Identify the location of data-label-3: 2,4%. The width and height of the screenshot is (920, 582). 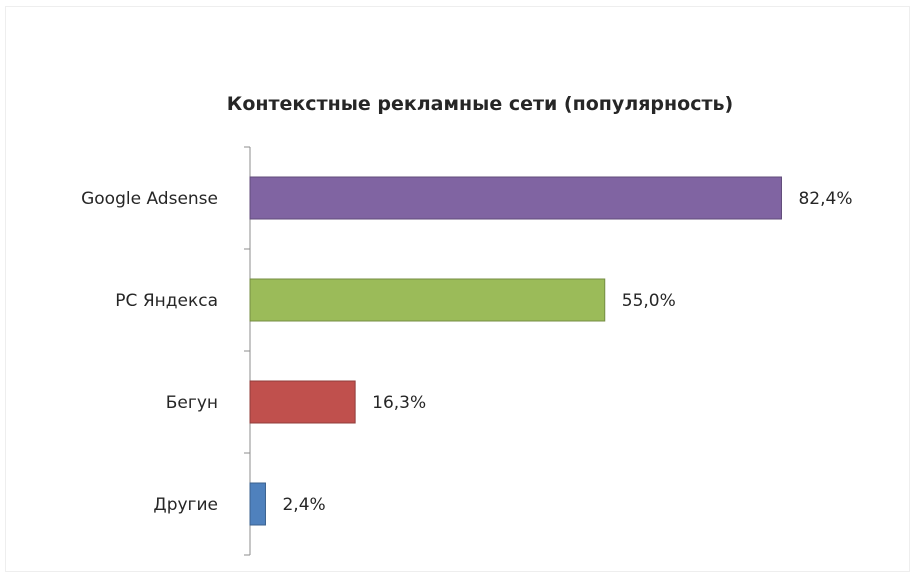
(303, 505).